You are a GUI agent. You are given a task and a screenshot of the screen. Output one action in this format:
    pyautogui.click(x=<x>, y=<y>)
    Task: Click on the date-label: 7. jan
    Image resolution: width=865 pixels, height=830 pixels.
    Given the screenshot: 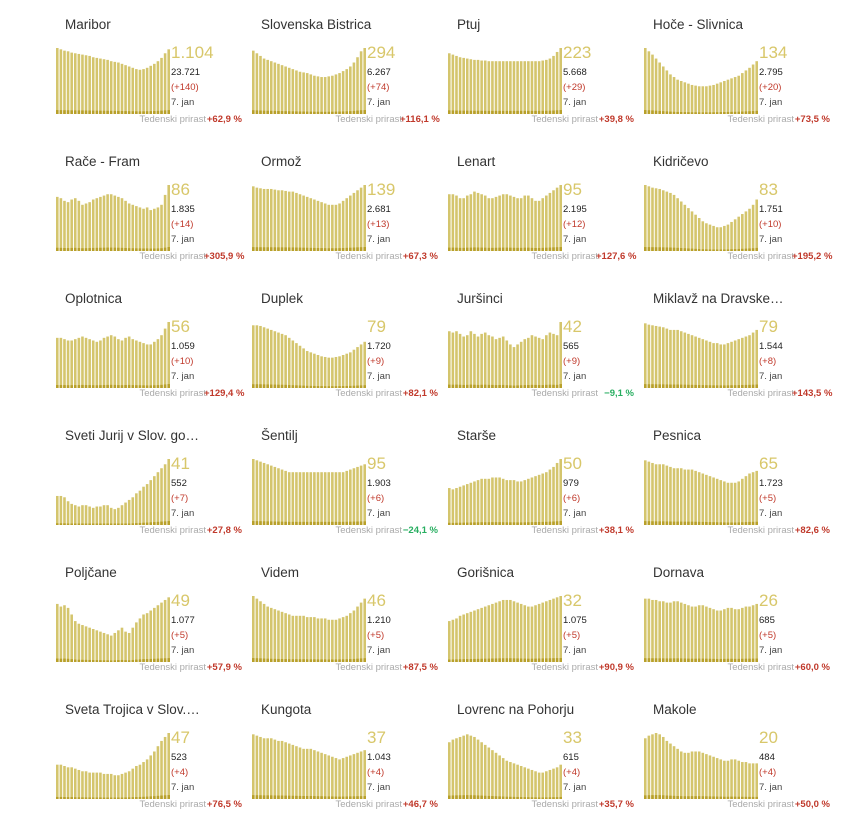 What is the action you would take?
    pyautogui.click(x=771, y=650)
    